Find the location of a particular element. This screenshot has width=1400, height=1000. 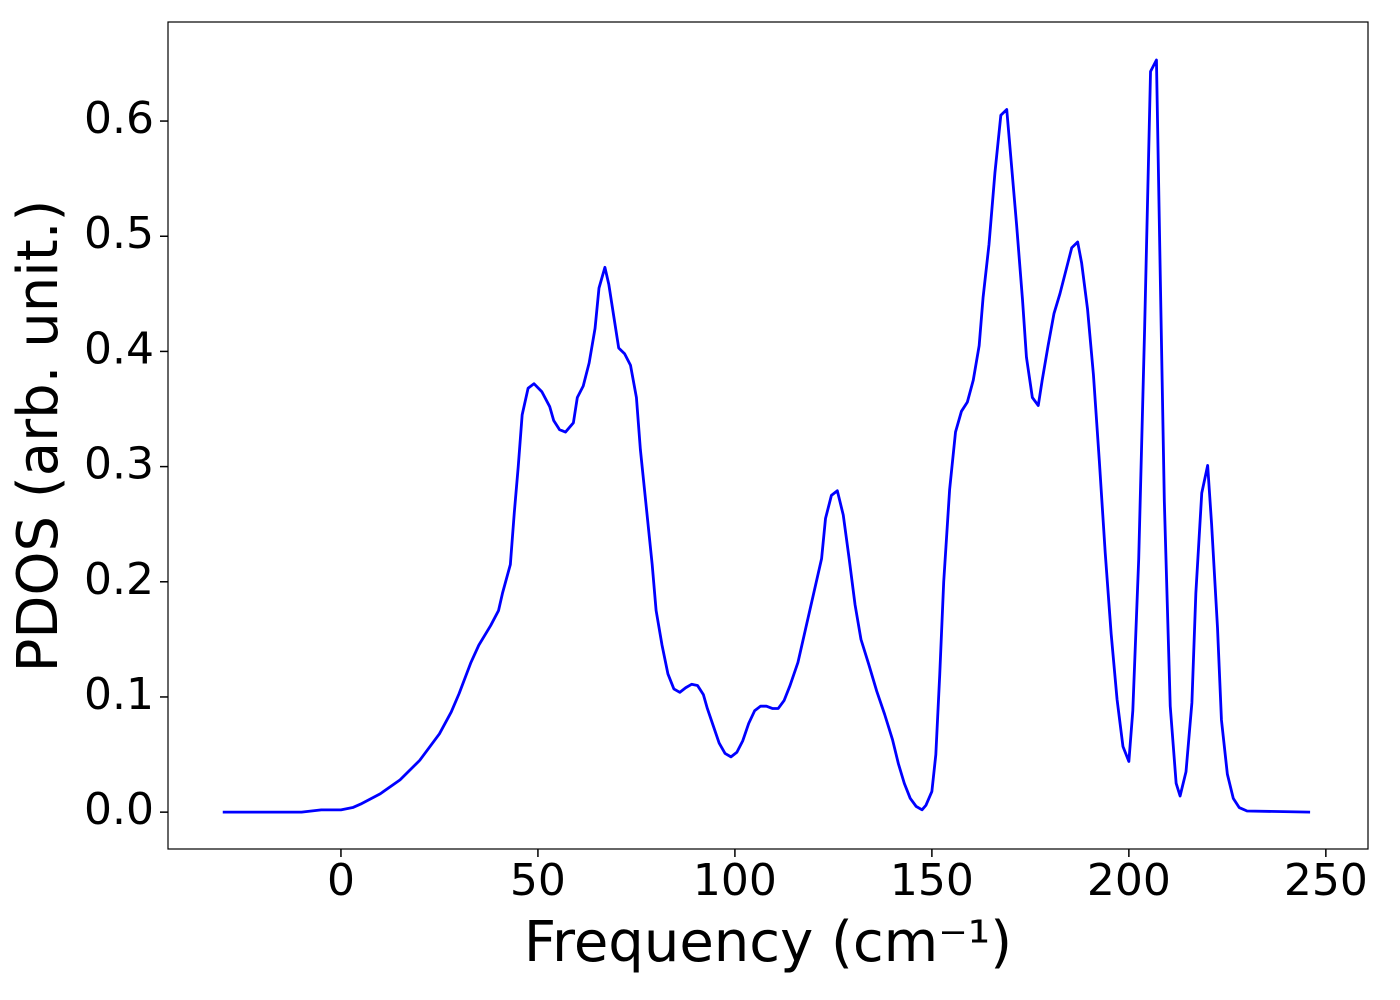

y-tick-label: 0.5 is located at coordinates (119, 233).